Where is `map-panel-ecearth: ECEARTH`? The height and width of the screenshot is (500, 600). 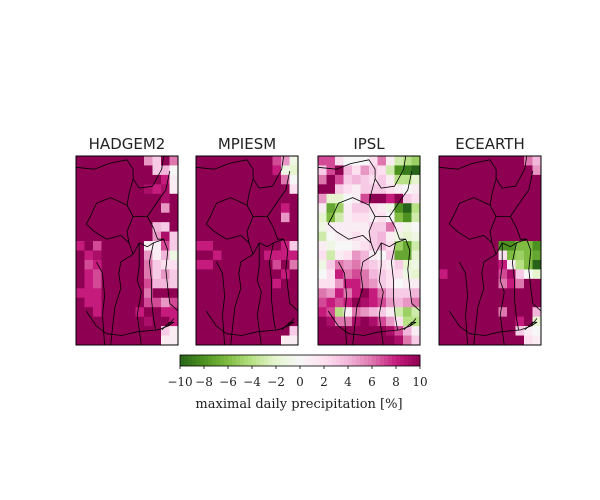
map-panel-ecearth: ECEARTH is located at coordinates (490, 240).